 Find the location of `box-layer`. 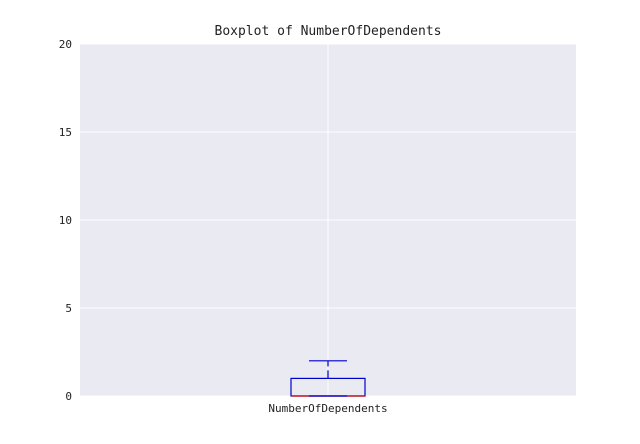

box-layer is located at coordinates (328, 378).